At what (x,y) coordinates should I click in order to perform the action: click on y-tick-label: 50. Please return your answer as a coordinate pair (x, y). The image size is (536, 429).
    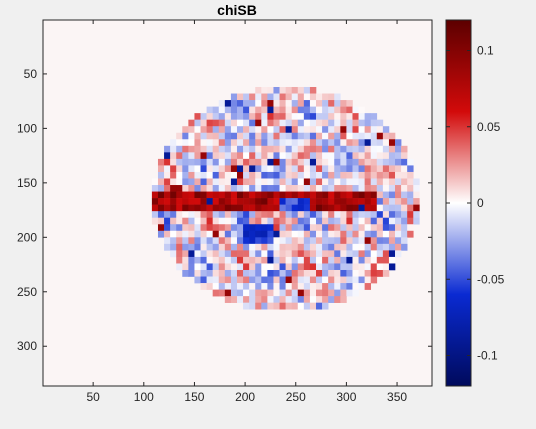
    Looking at the image, I should click on (31, 74).